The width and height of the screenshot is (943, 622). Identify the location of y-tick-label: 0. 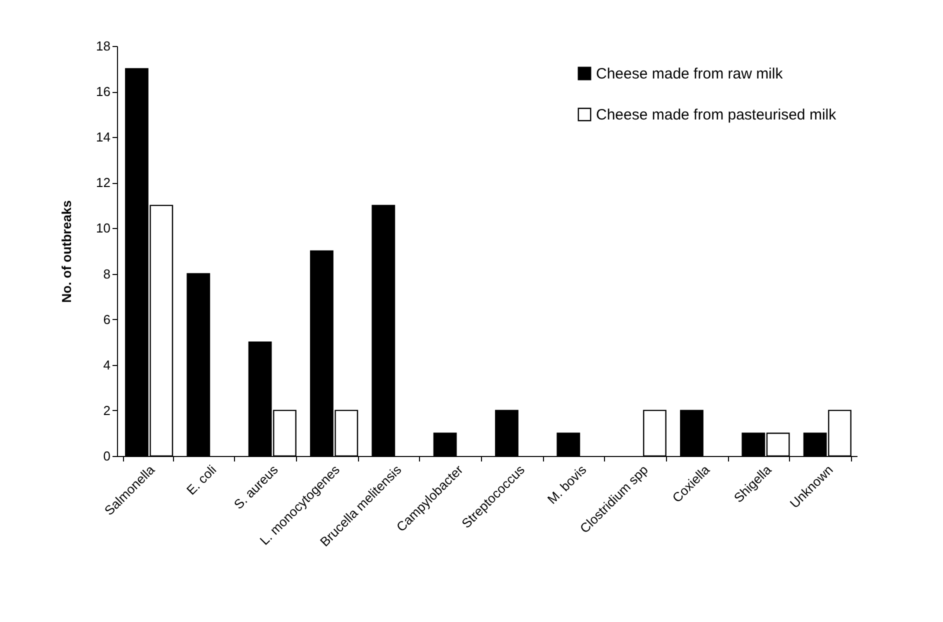
(106, 456).